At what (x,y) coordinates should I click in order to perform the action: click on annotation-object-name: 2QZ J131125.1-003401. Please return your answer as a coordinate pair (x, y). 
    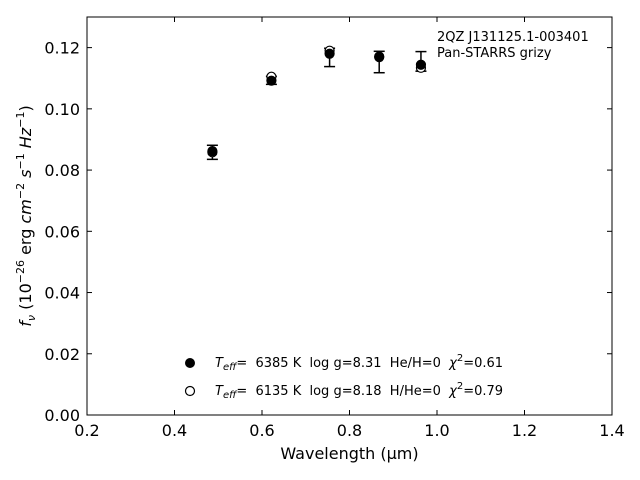
    Looking at the image, I should click on (513, 37).